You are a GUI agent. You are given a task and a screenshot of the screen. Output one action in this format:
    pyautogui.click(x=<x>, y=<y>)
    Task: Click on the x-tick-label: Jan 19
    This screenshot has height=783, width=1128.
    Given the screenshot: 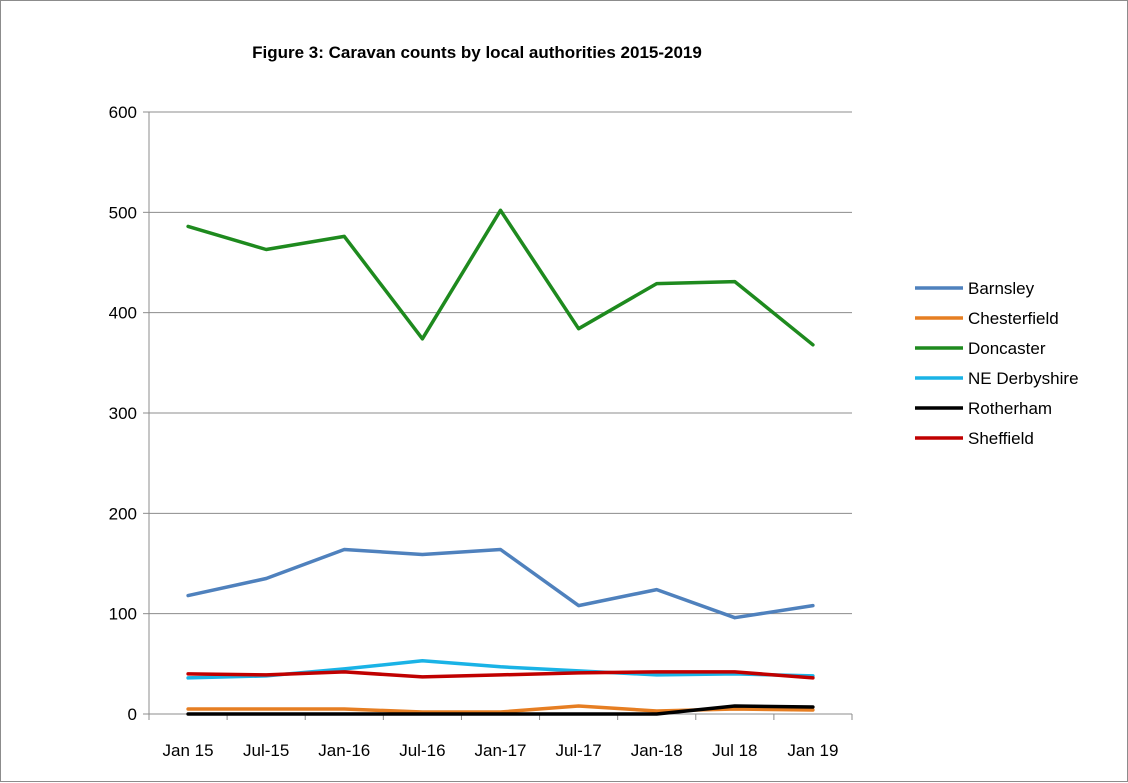 What is the action you would take?
    pyautogui.click(x=812, y=750)
    